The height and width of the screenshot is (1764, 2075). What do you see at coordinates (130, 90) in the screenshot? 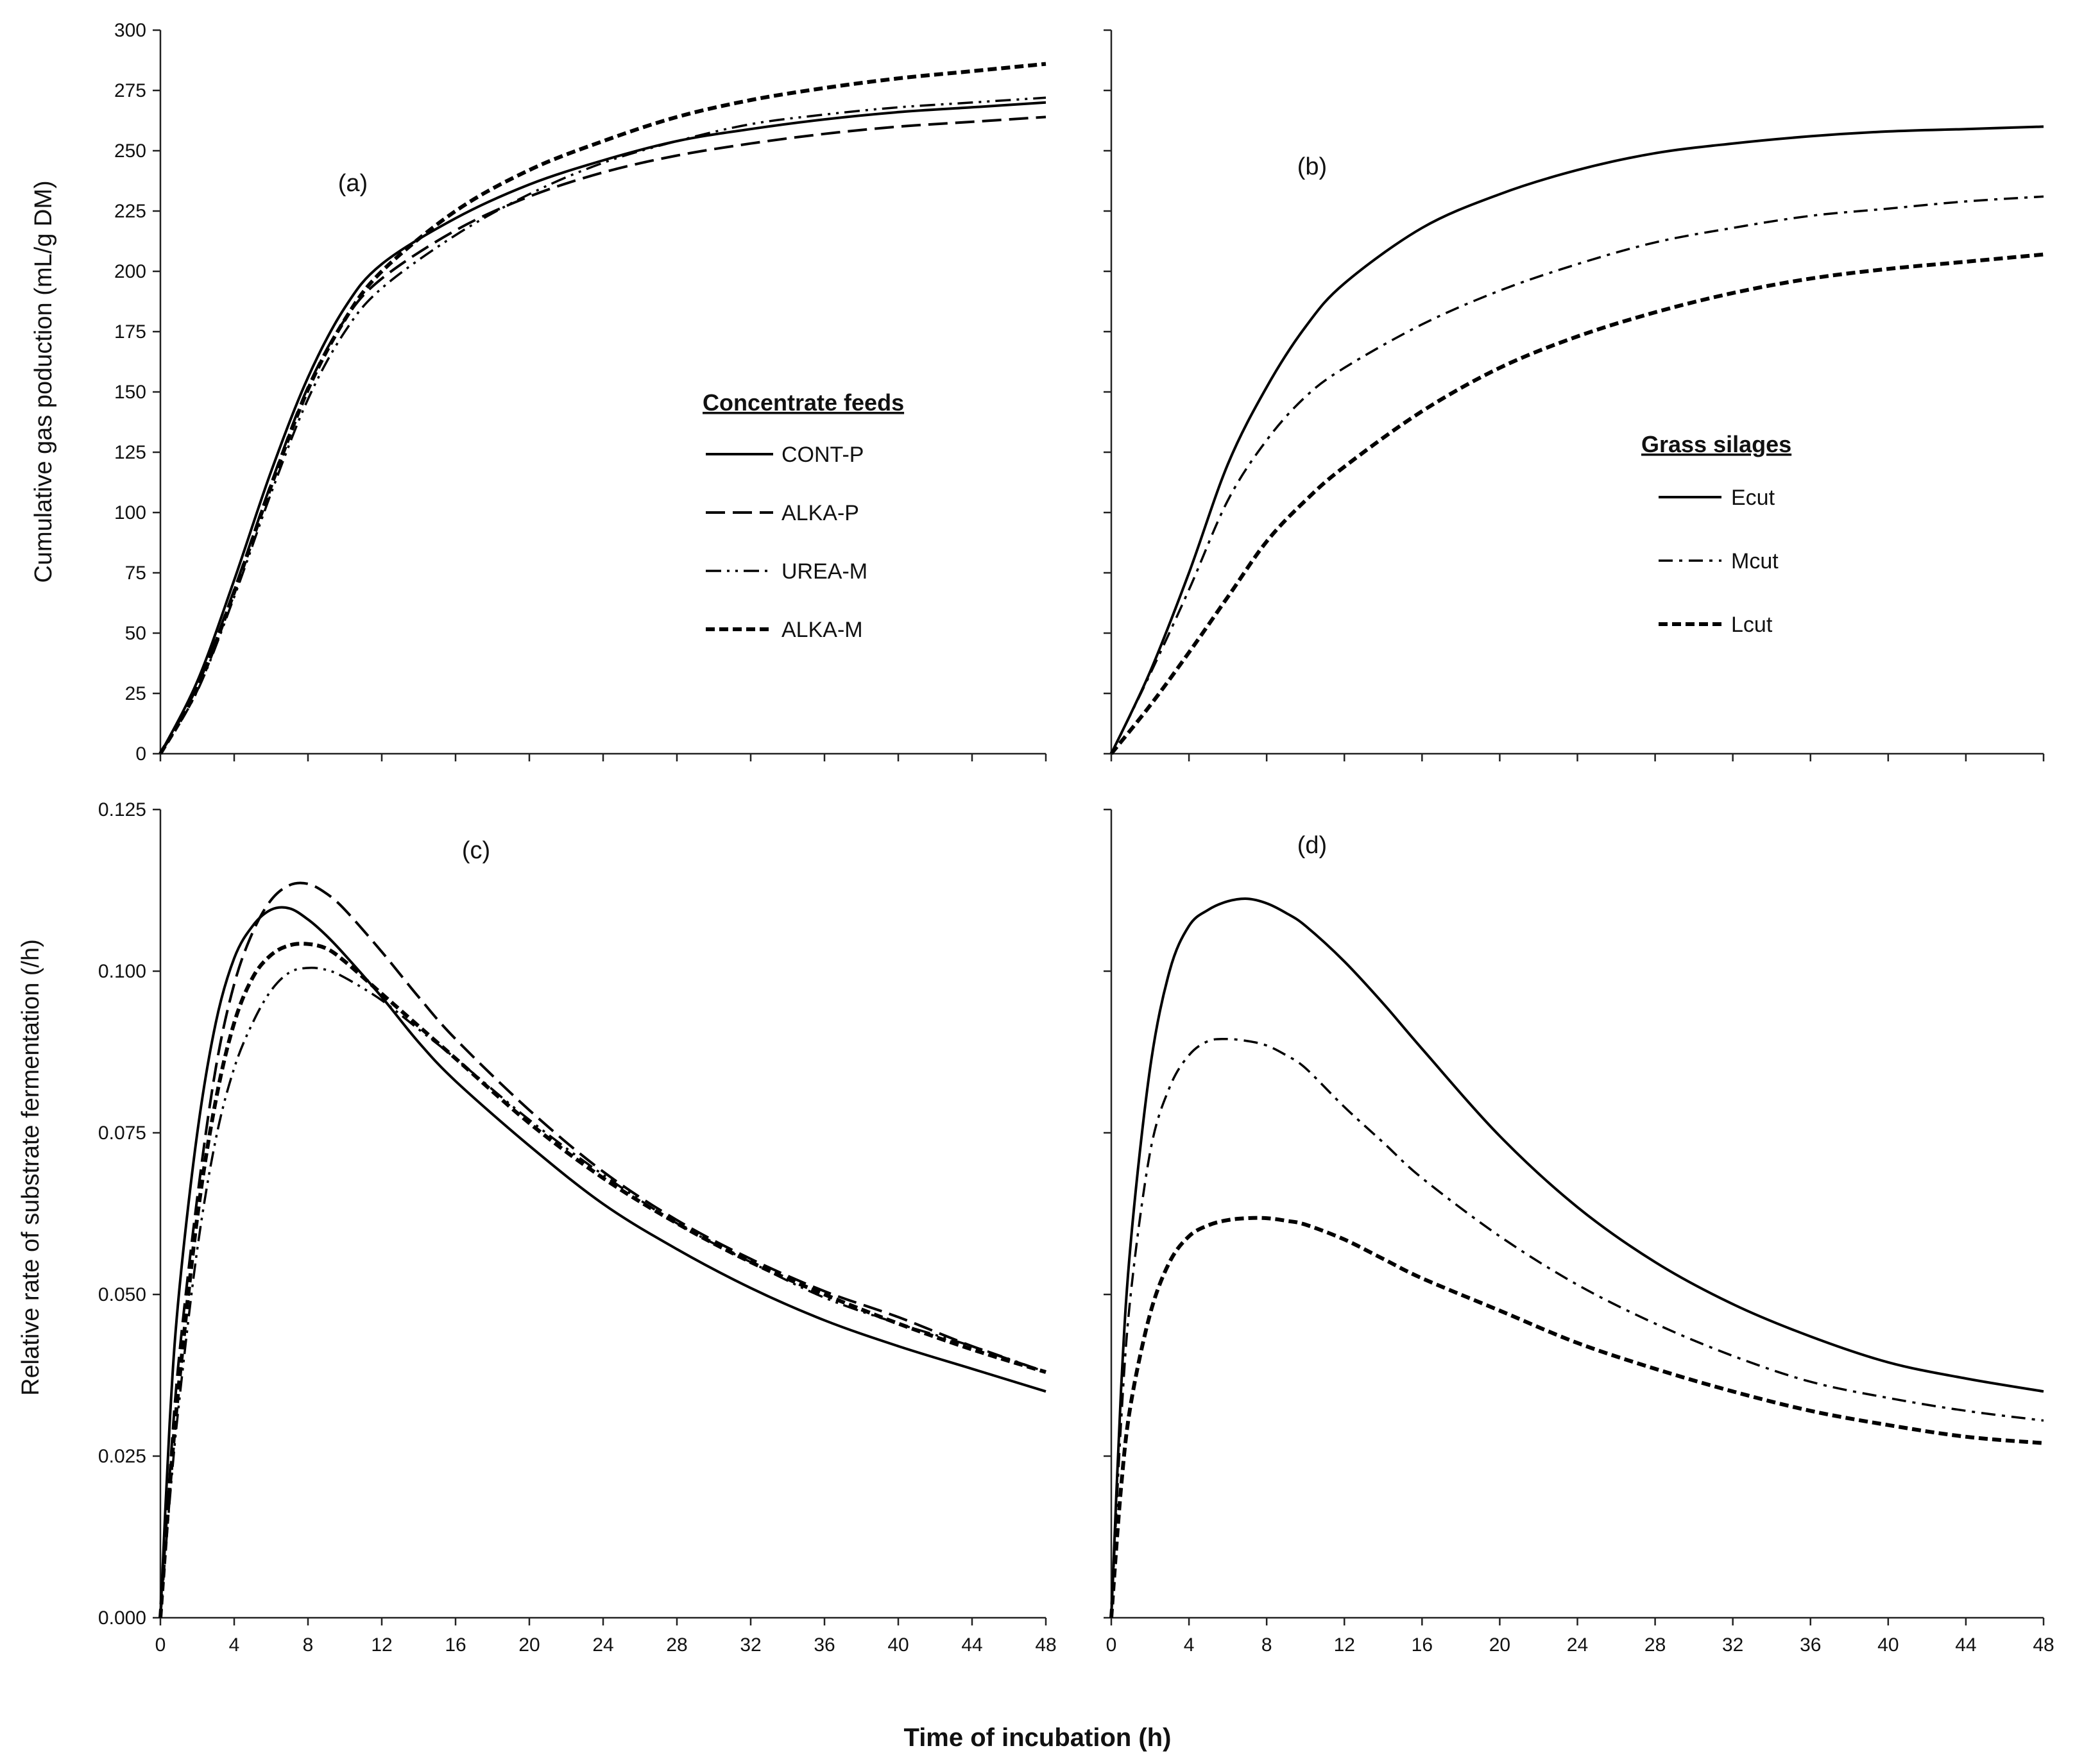
I see `panel-a-y-tick-label: 275` at bounding box center [130, 90].